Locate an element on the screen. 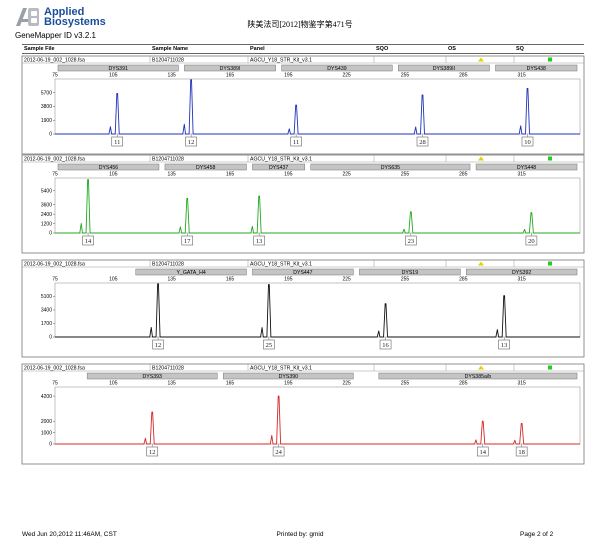  allele-call-label: 18 is located at coordinates (521, 452).